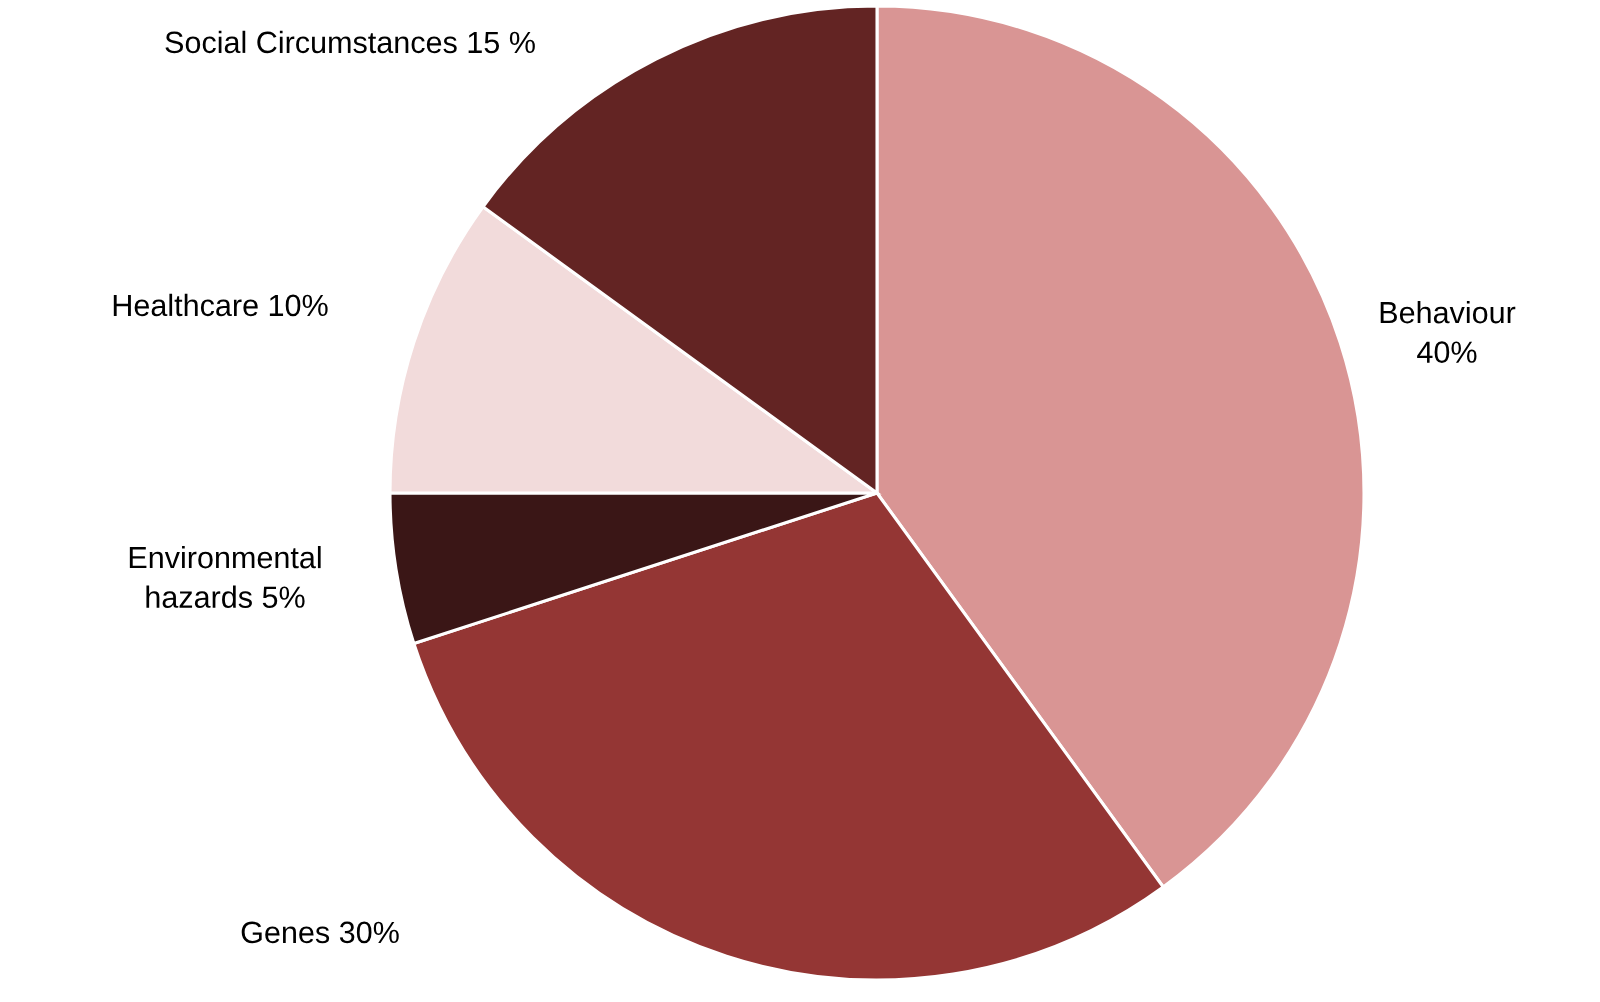 This screenshot has width=1600, height=1002. What do you see at coordinates (220, 305) in the screenshot?
I see `slice-label: Healthcare 10%` at bounding box center [220, 305].